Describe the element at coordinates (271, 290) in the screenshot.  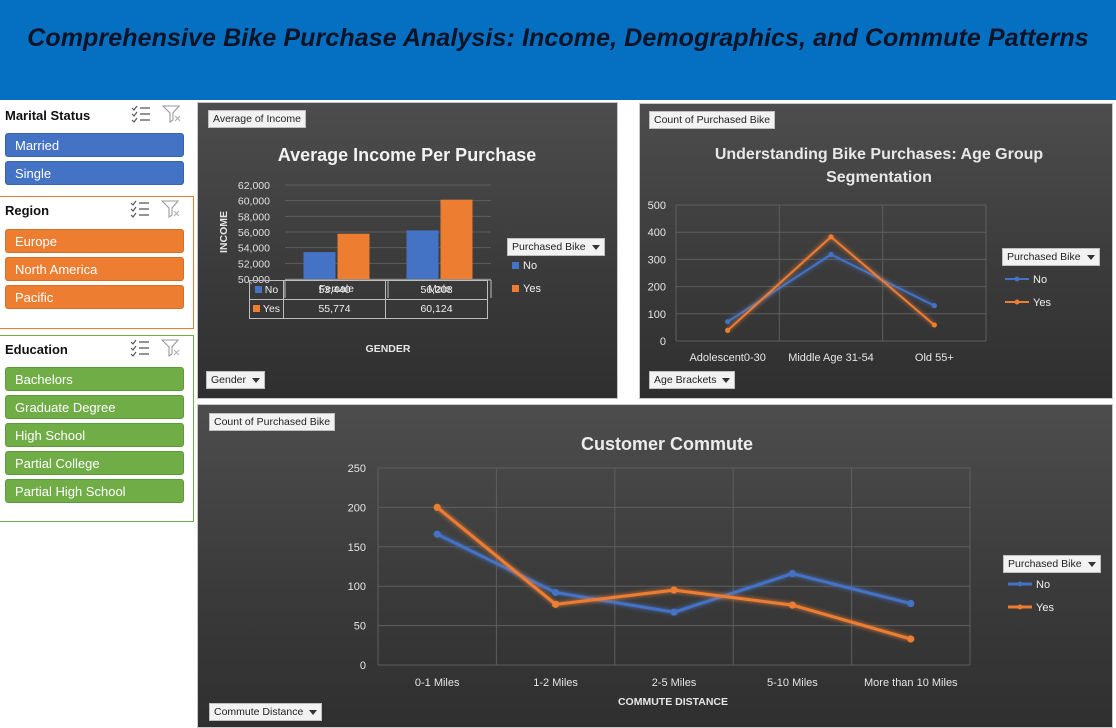
I see `table-row-label: No` at that location.